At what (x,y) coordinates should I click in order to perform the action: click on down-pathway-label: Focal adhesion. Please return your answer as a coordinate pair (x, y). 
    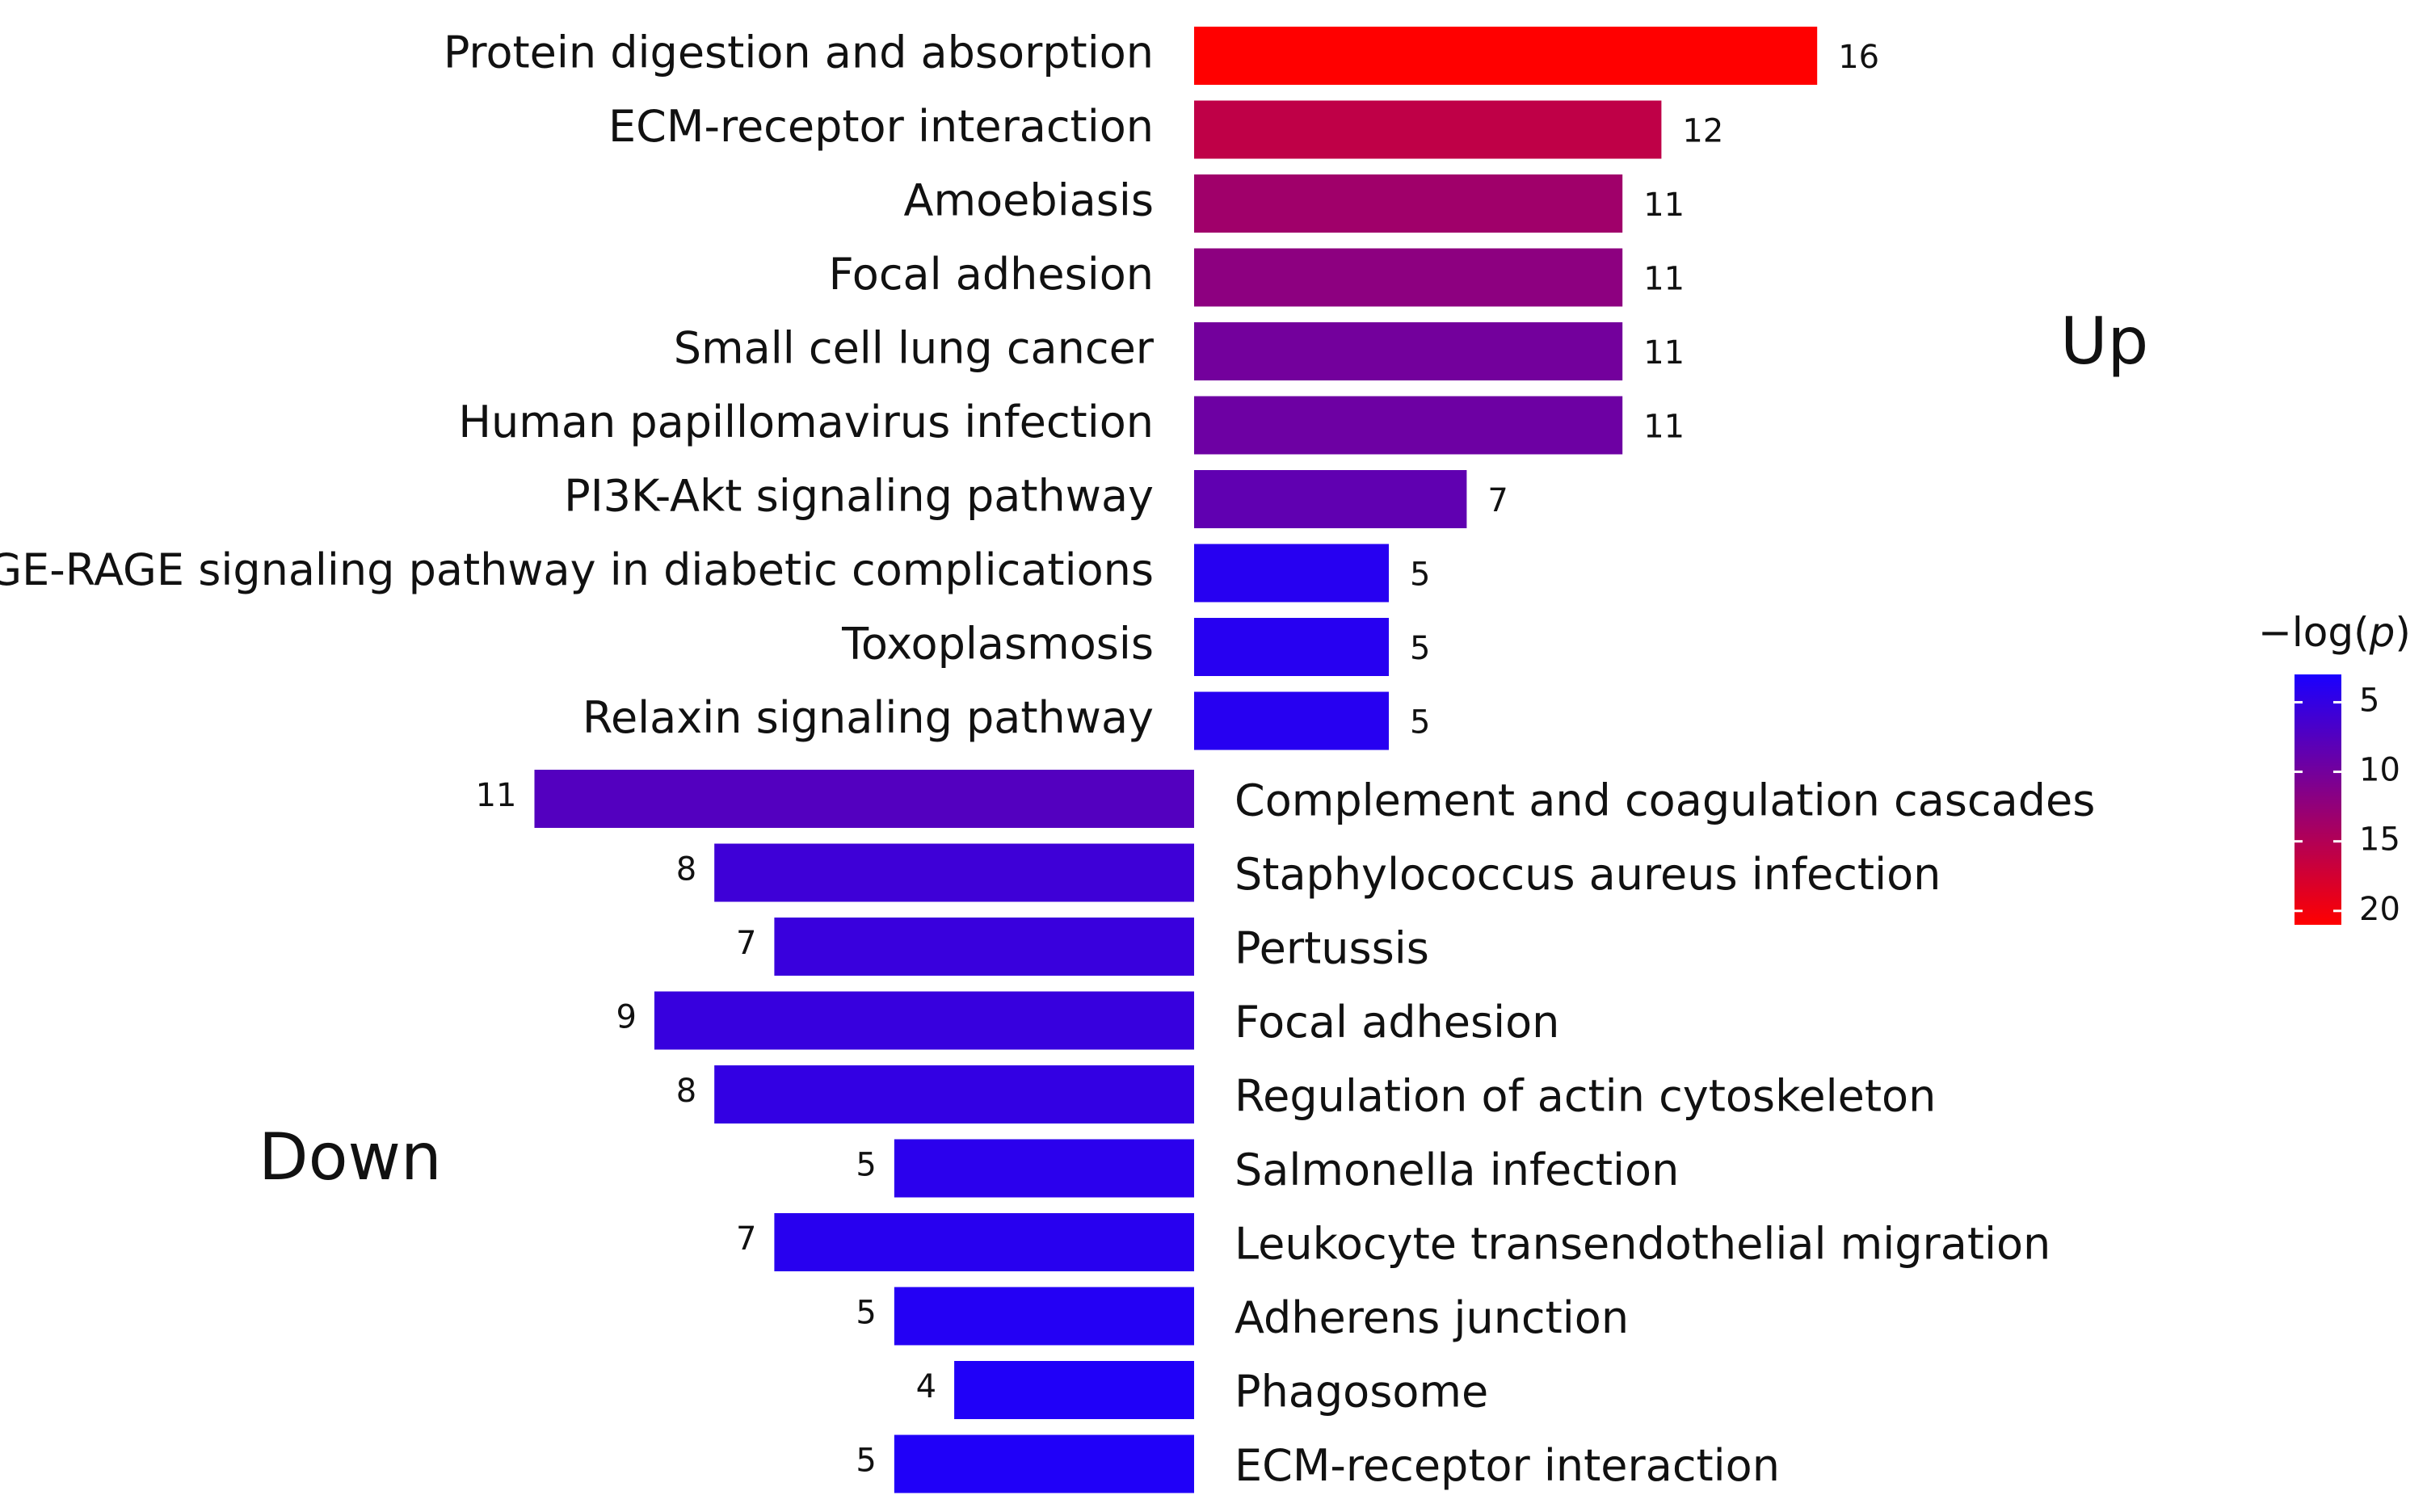
    Looking at the image, I should click on (1397, 1022).